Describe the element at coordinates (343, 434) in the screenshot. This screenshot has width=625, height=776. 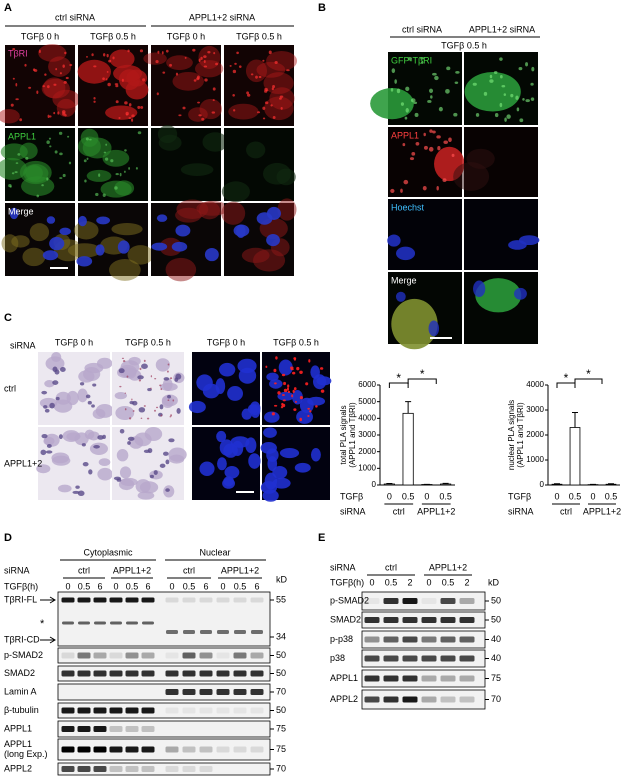
I see `y-axis-label: total PLA signals` at that location.